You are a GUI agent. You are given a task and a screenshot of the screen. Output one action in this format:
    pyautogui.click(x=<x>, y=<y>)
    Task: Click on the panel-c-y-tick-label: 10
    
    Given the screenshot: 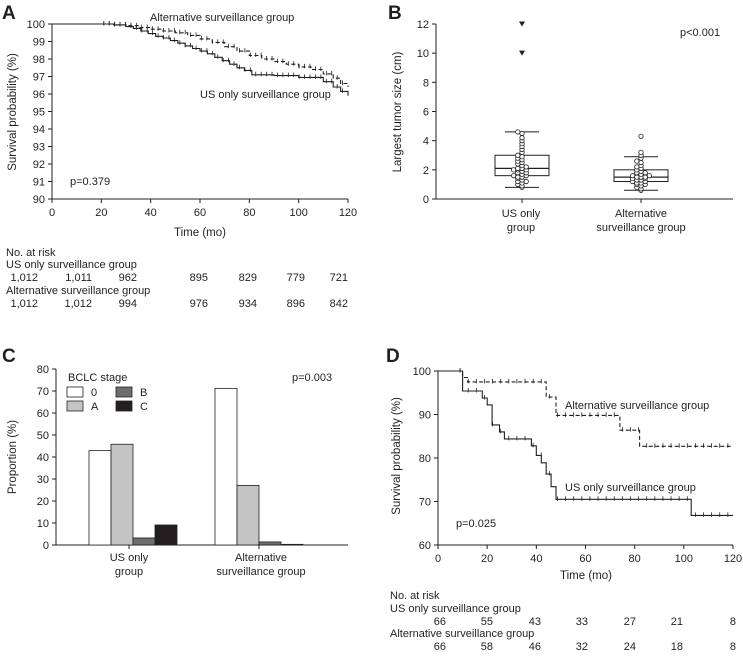 What is the action you would take?
    pyautogui.click(x=43, y=524)
    